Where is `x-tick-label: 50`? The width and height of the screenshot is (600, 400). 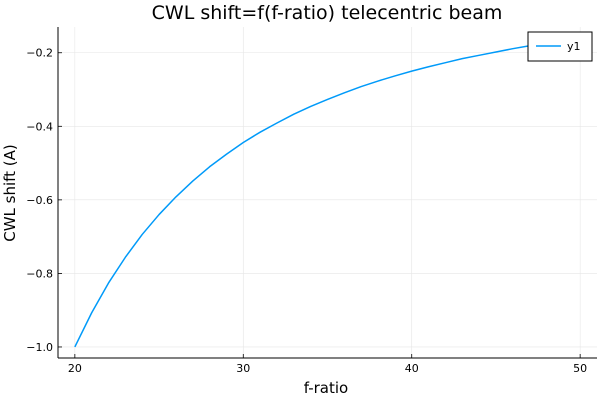 x-tick-label: 50 is located at coordinates (580, 368).